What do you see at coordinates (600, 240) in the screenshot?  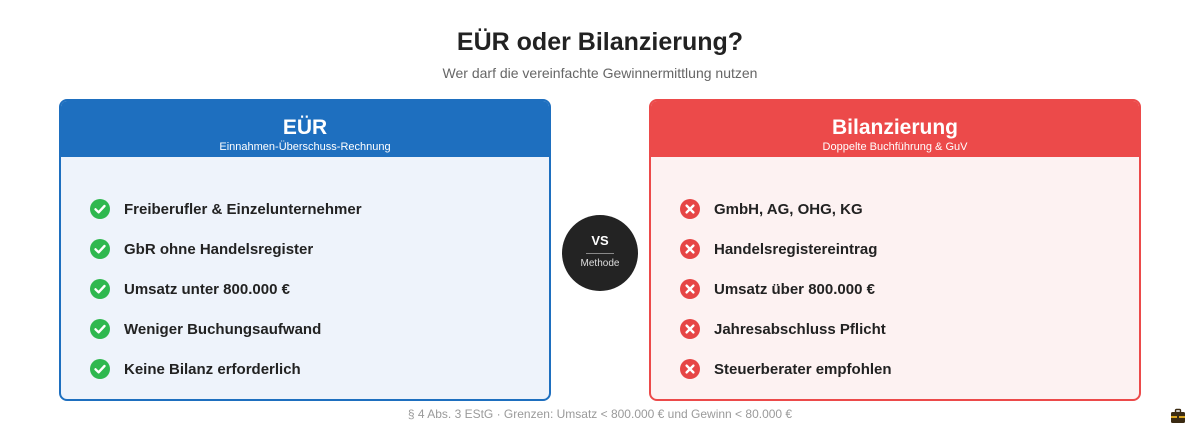 I see `vs-label: VS` at bounding box center [600, 240].